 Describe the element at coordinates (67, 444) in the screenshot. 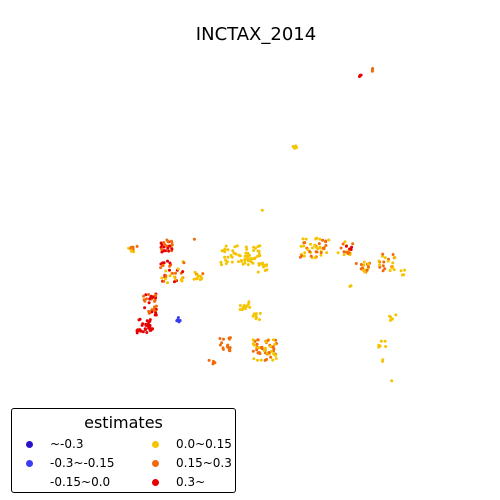

I see `legend-label: ~-0.3` at that location.